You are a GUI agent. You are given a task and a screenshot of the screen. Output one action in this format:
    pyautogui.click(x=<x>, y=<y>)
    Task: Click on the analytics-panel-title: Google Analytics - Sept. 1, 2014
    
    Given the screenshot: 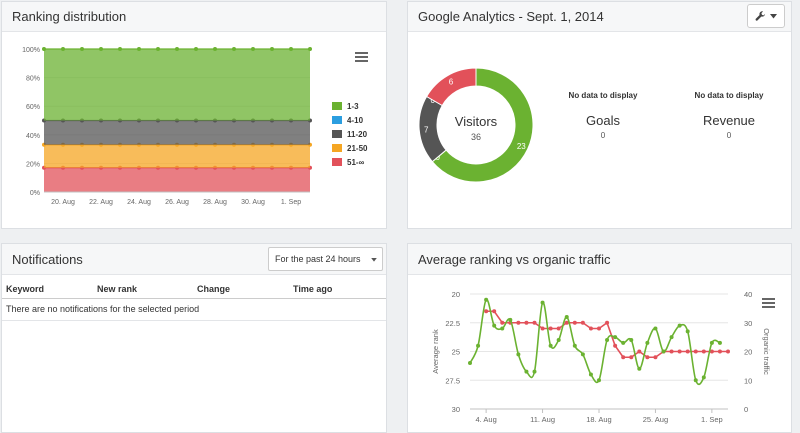 What is the action you would take?
    pyautogui.click(x=511, y=16)
    